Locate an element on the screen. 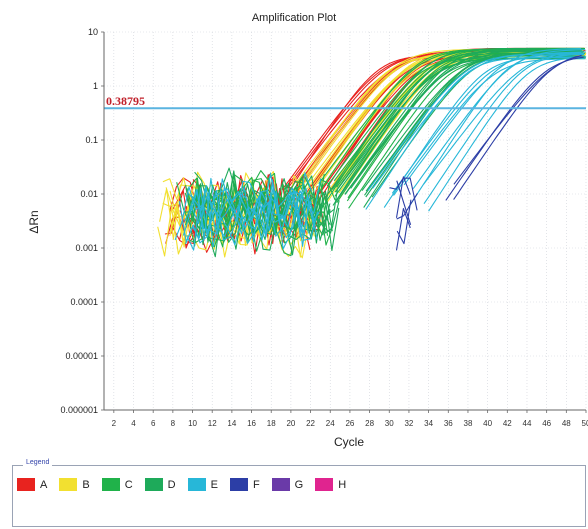  legend-item-h: H is located at coordinates (330, 484).